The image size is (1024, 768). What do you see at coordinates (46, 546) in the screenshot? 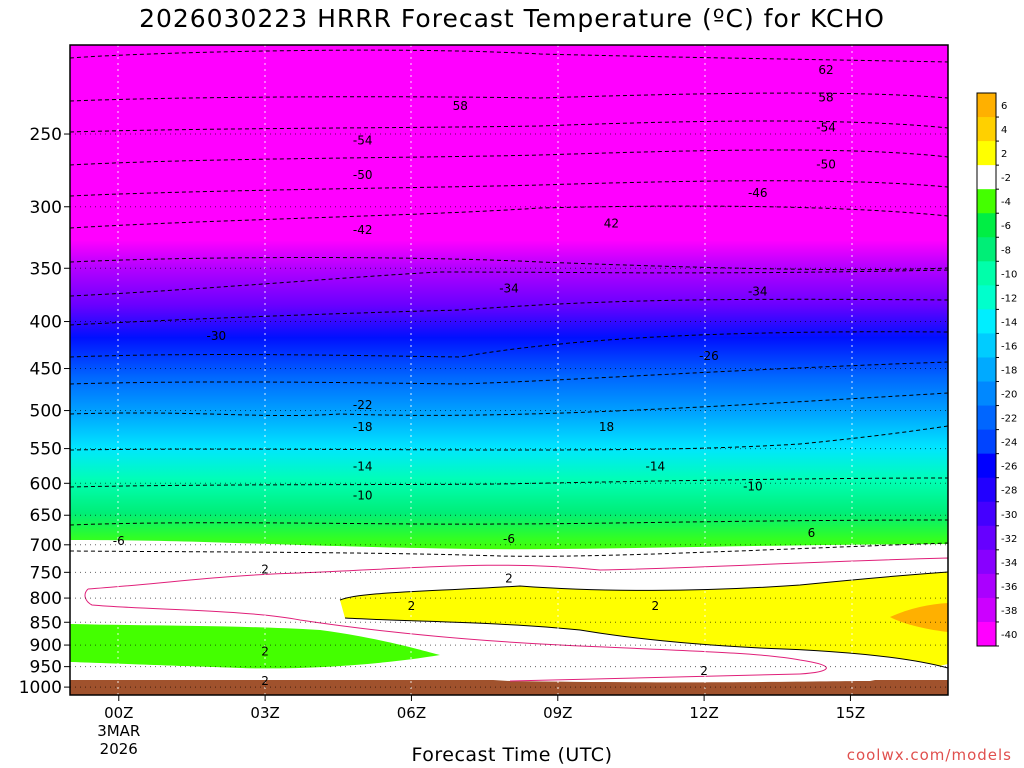
I see `y-tick-label: 700` at bounding box center [46, 546].